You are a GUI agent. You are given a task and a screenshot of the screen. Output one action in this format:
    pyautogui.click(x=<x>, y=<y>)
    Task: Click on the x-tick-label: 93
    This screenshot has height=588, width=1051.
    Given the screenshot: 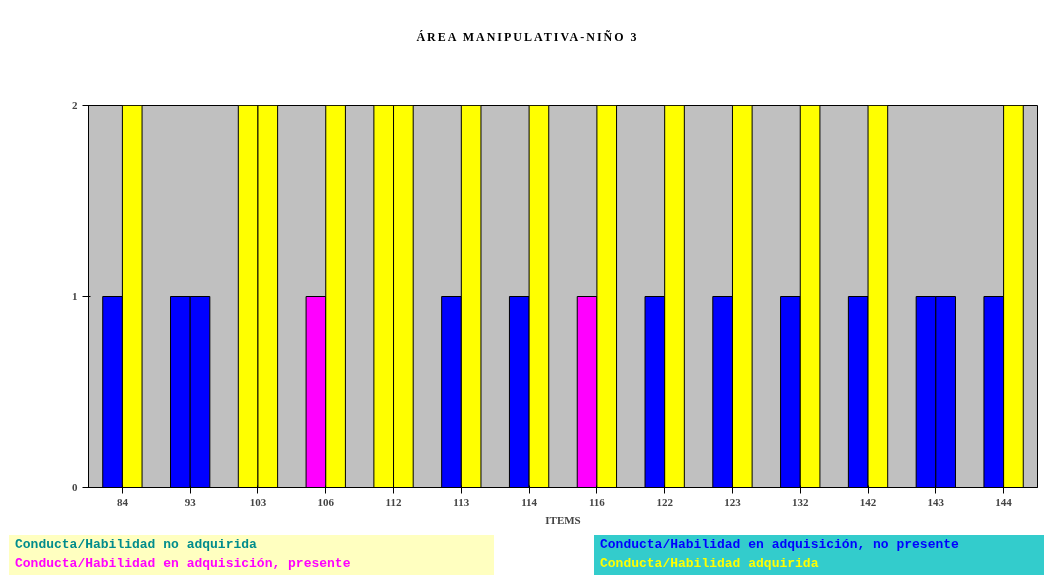 What is the action you would take?
    pyautogui.click(x=190, y=501)
    